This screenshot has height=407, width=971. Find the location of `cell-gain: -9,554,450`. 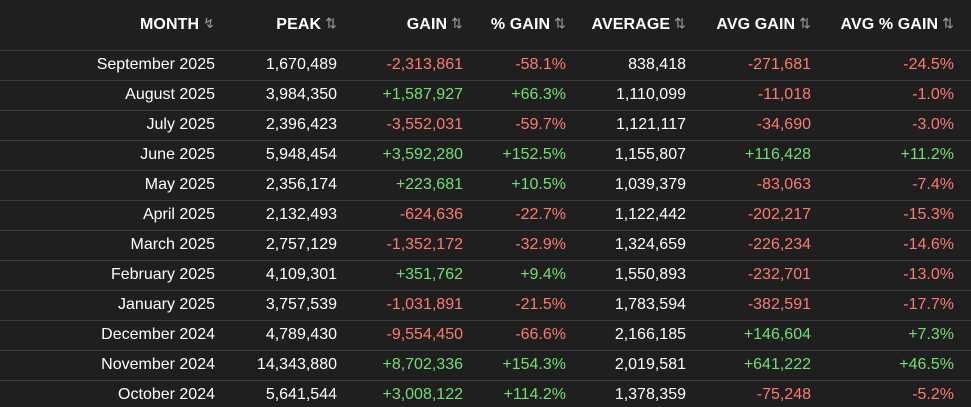

cell-gain: -9,554,450 is located at coordinates (424, 334).